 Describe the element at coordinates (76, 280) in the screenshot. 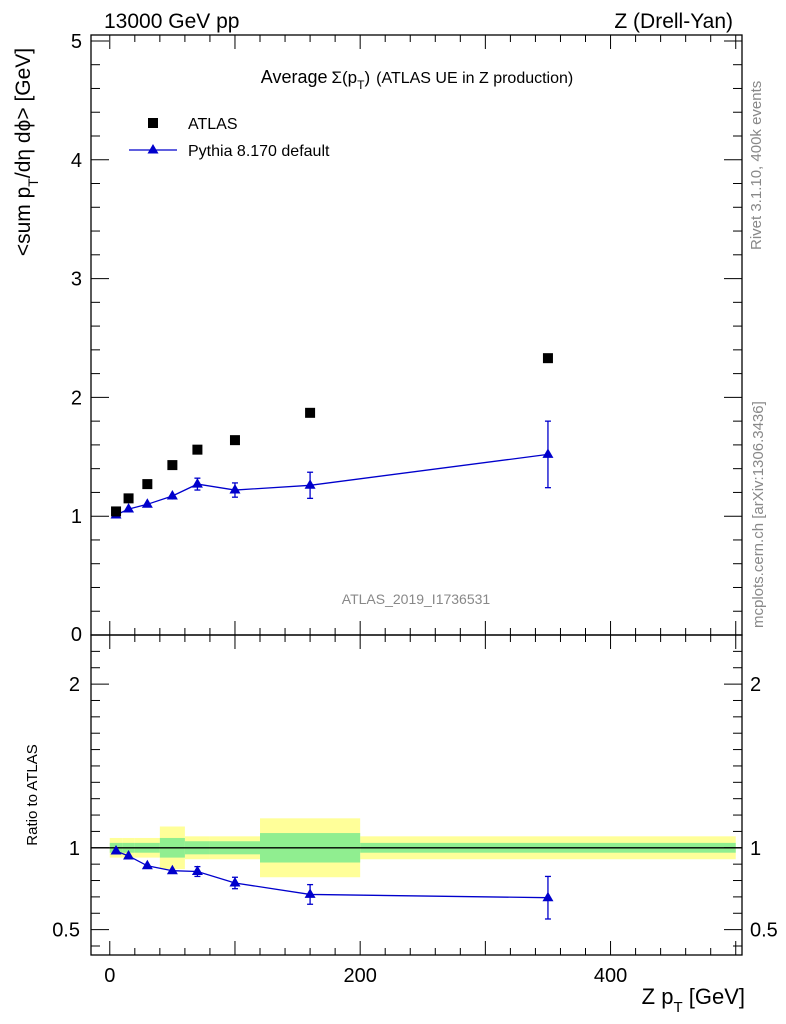

I see `main-y-tick-label: 3` at that location.